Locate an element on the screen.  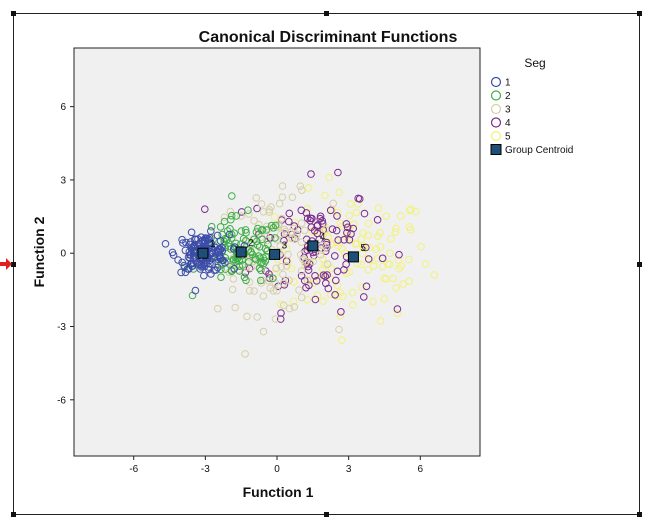
resize-handle-top-left is located at coordinates (13, 13).